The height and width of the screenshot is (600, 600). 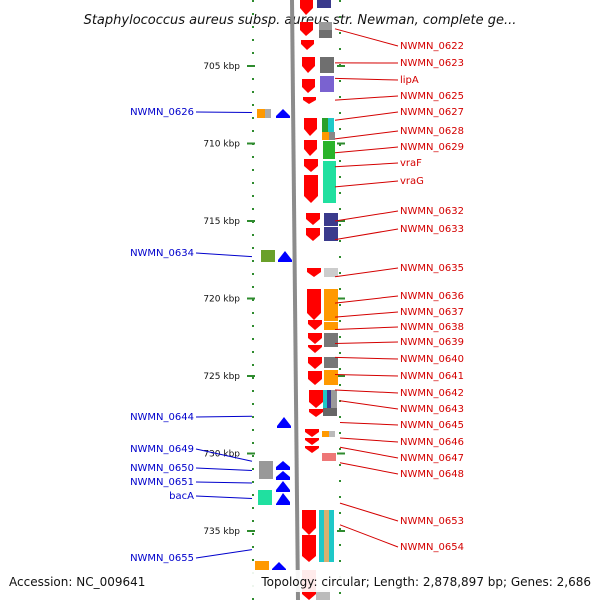 I want to click on gene-label-nwmn-0627: NWMN_0627, so click(x=432, y=112).